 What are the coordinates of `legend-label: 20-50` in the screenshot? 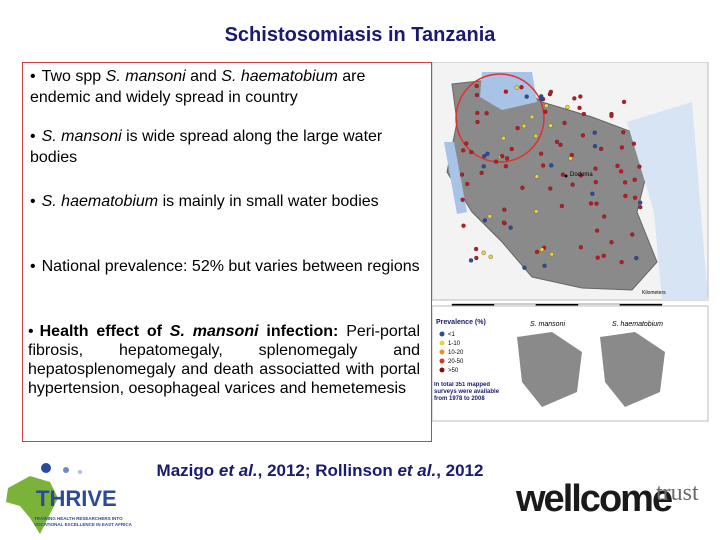 It's located at (456, 362).